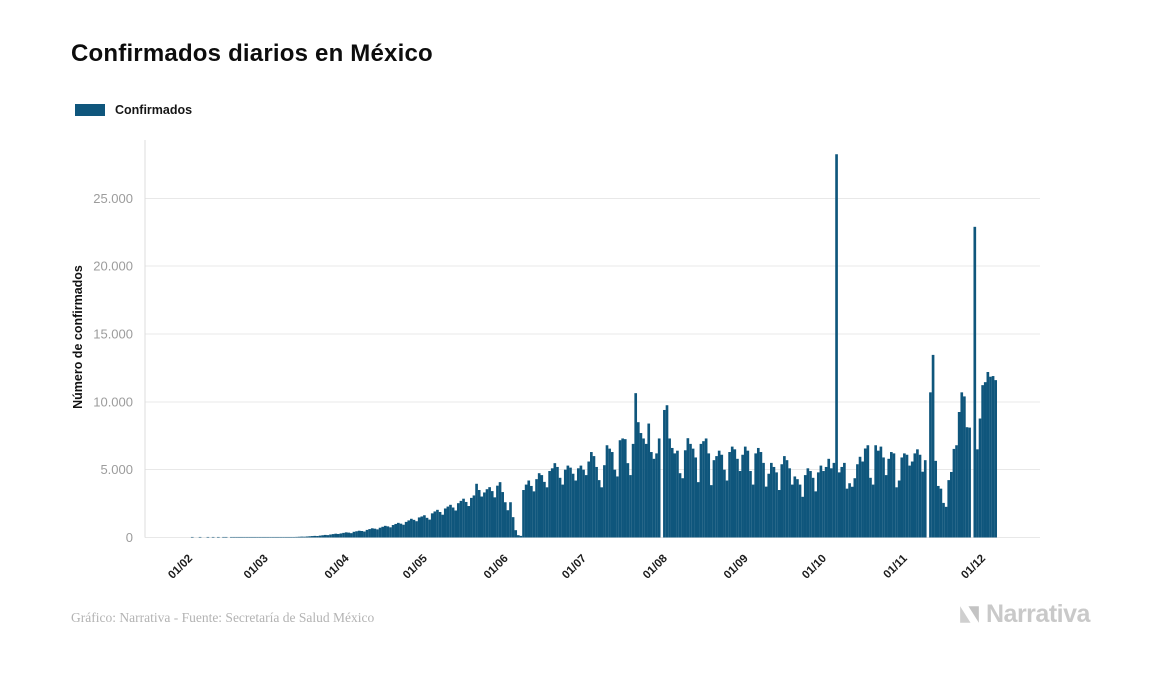  I want to click on y-tick-label: 25.000, so click(113, 198).